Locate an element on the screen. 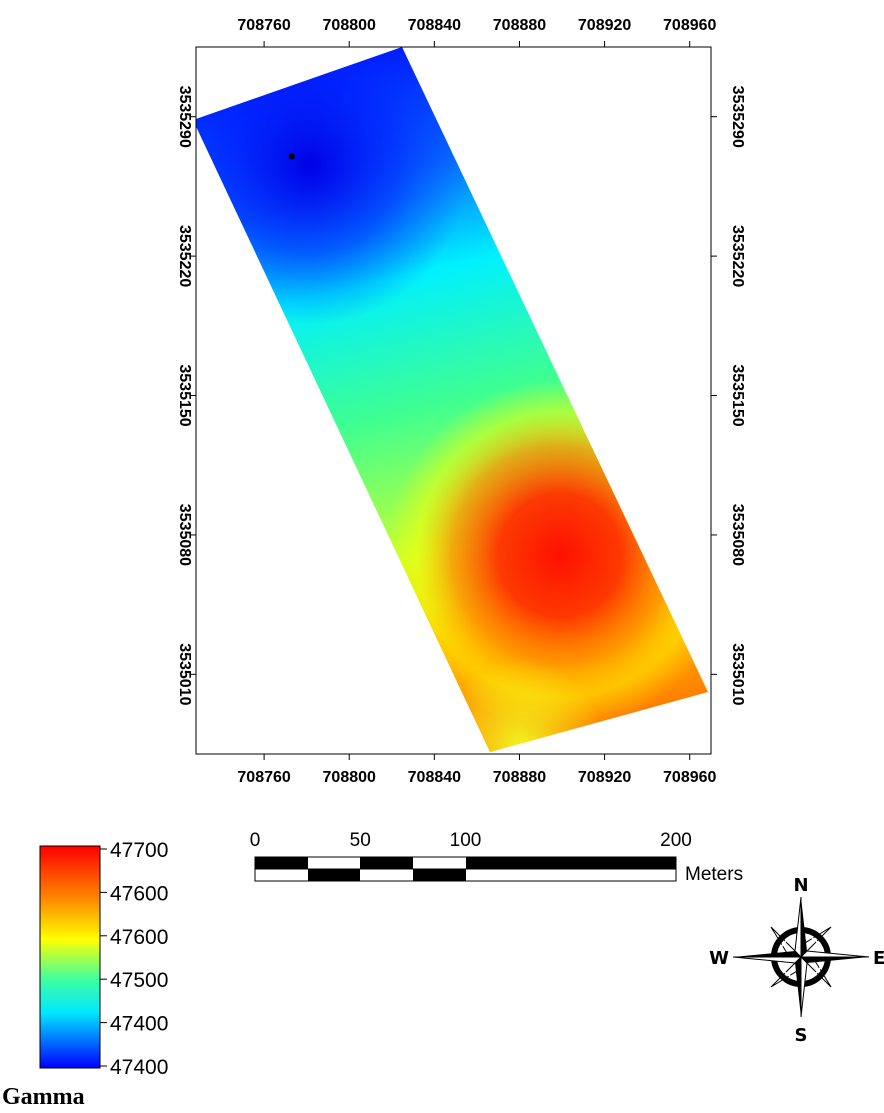 Image resolution: width=884 pixels, height=1113 pixels. y-tick-label-left: 3535080 is located at coordinates (184, 535).